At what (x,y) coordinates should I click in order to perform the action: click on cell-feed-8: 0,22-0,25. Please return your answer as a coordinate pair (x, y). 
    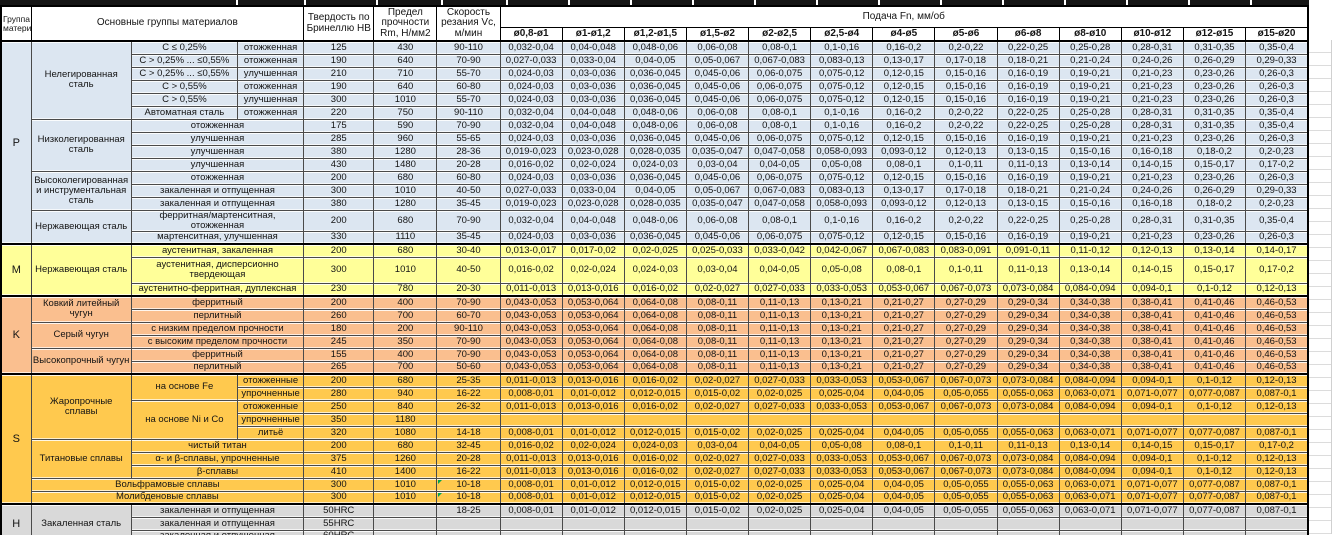
    Looking at the image, I should click on (1028, 220).